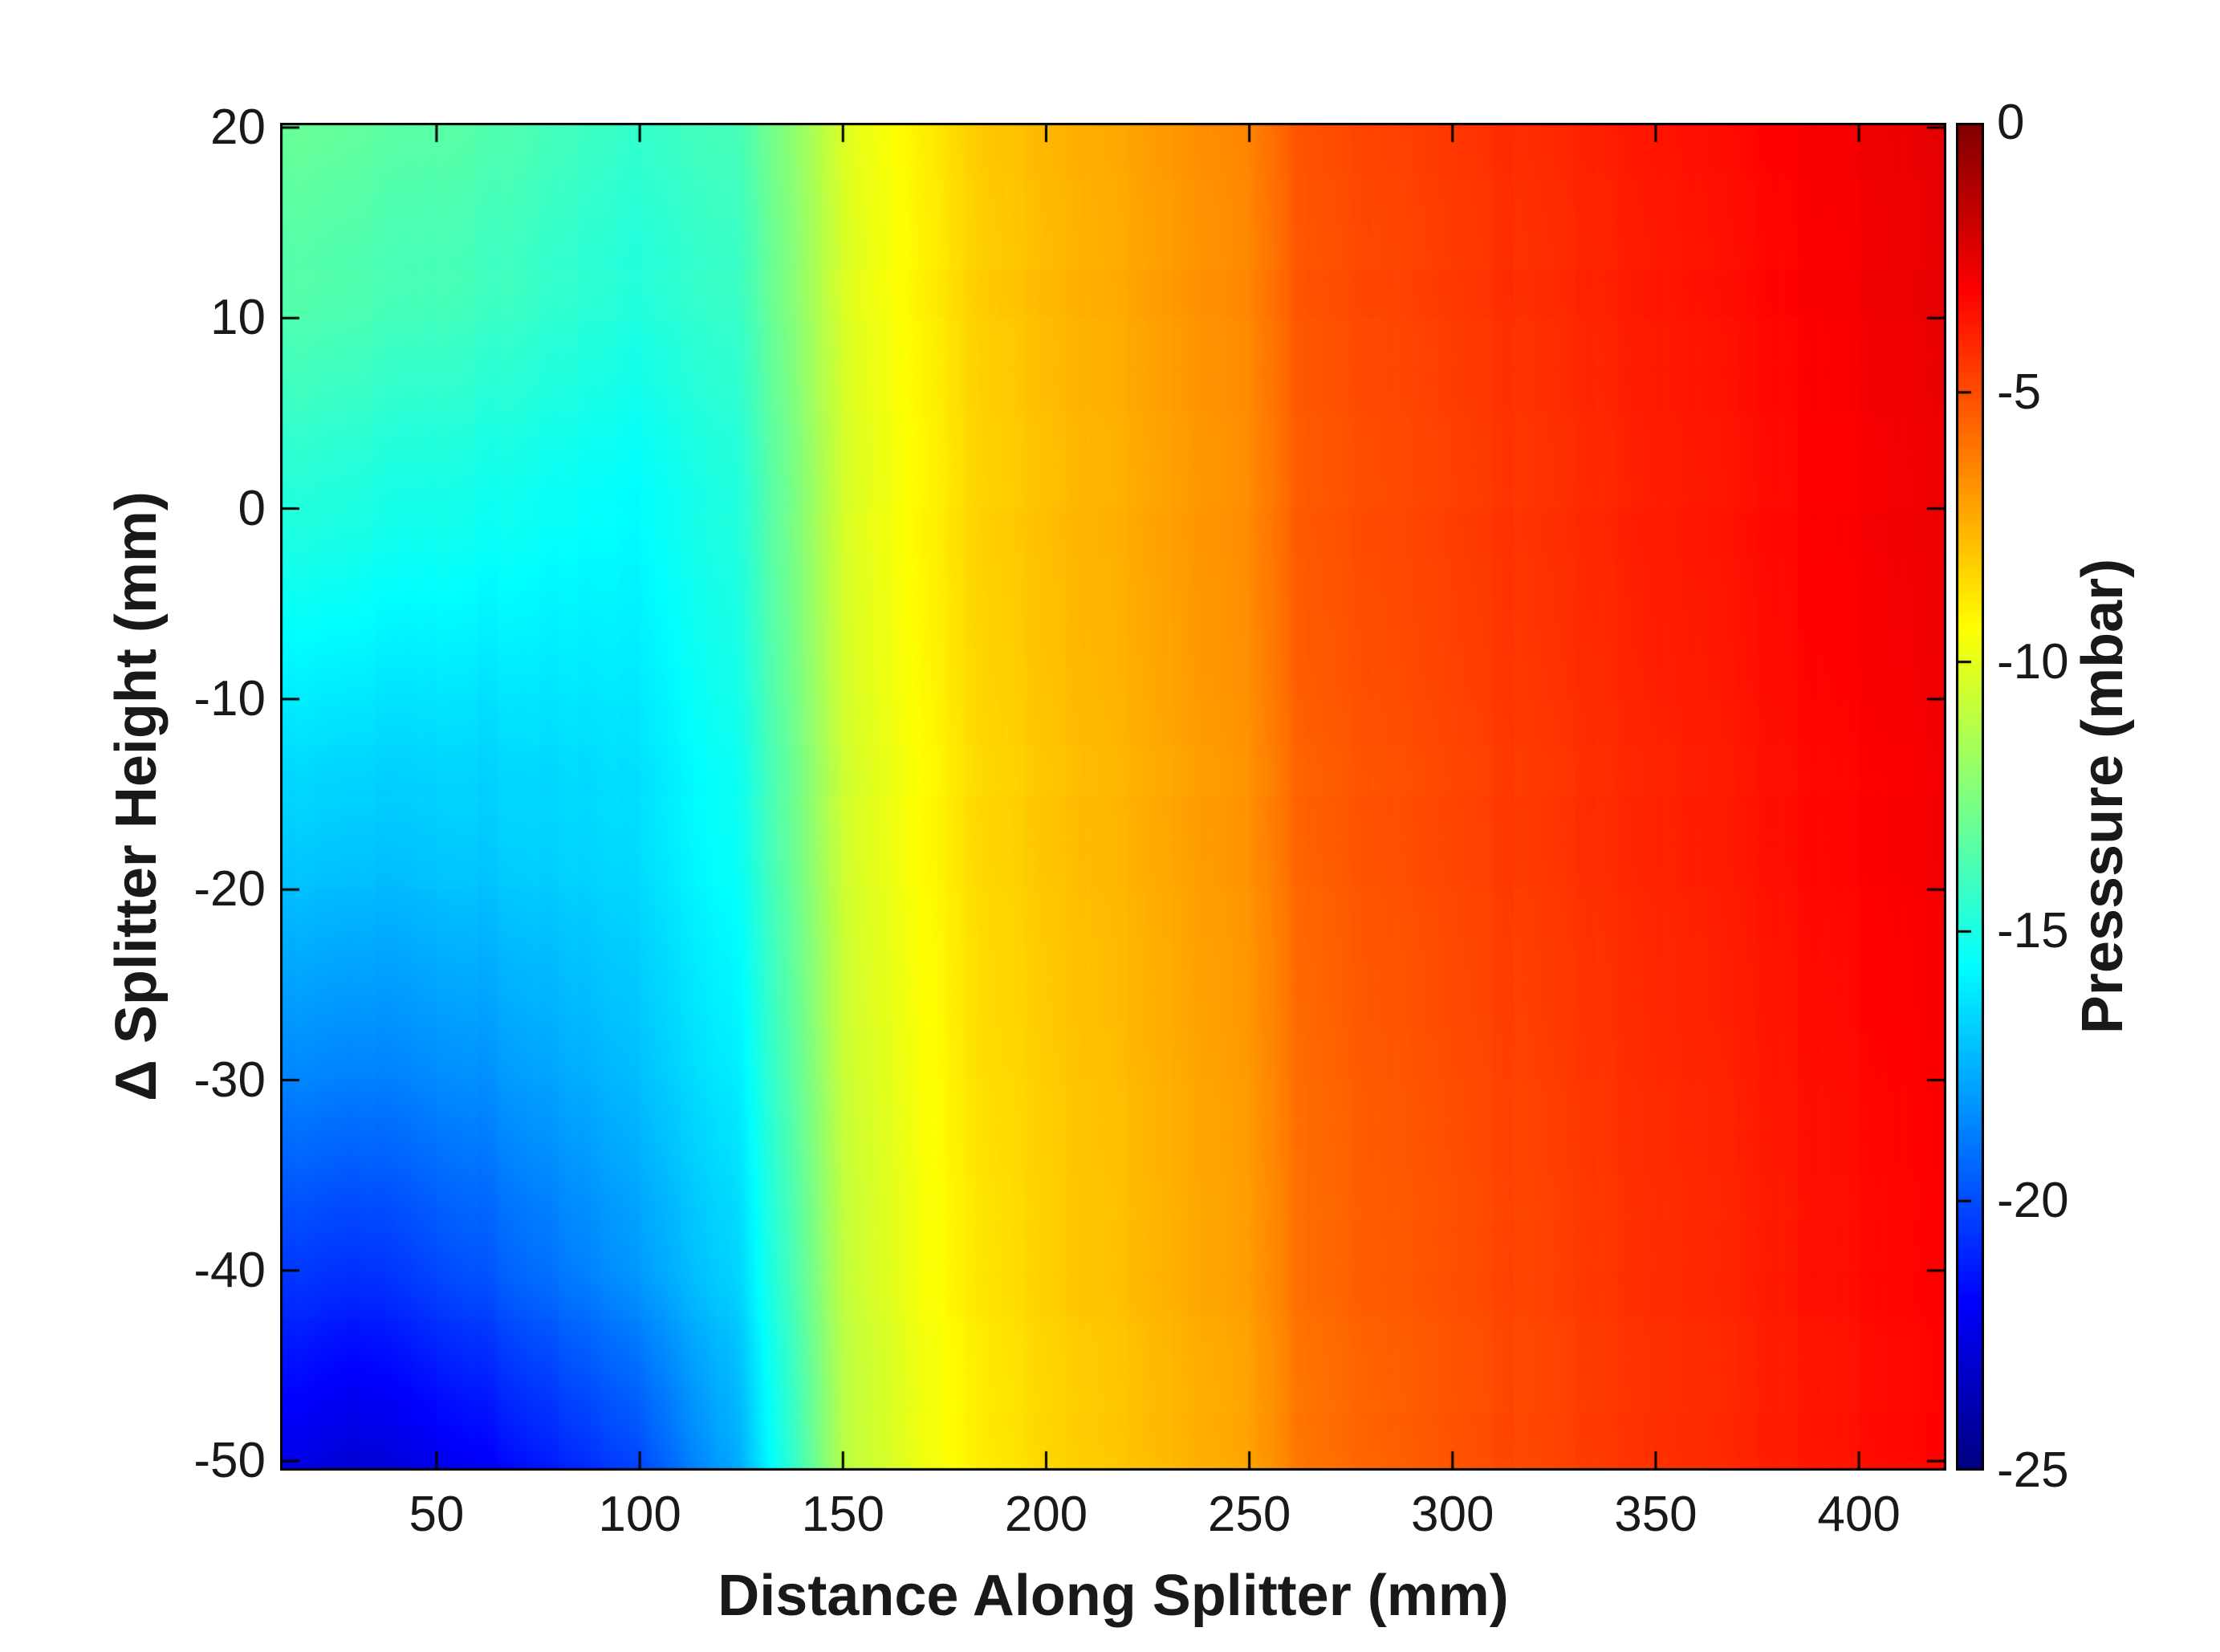  I want to click on y-tick-label: -20, so click(229, 889).